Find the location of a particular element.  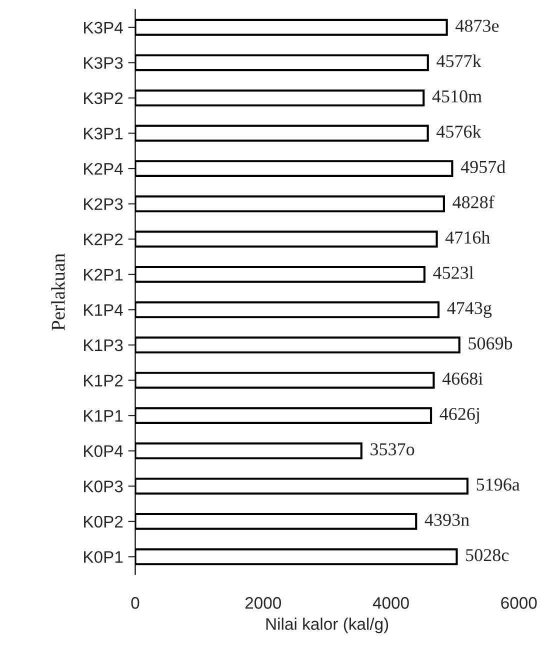

y-tick-label: K1P1 is located at coordinates (103, 416).